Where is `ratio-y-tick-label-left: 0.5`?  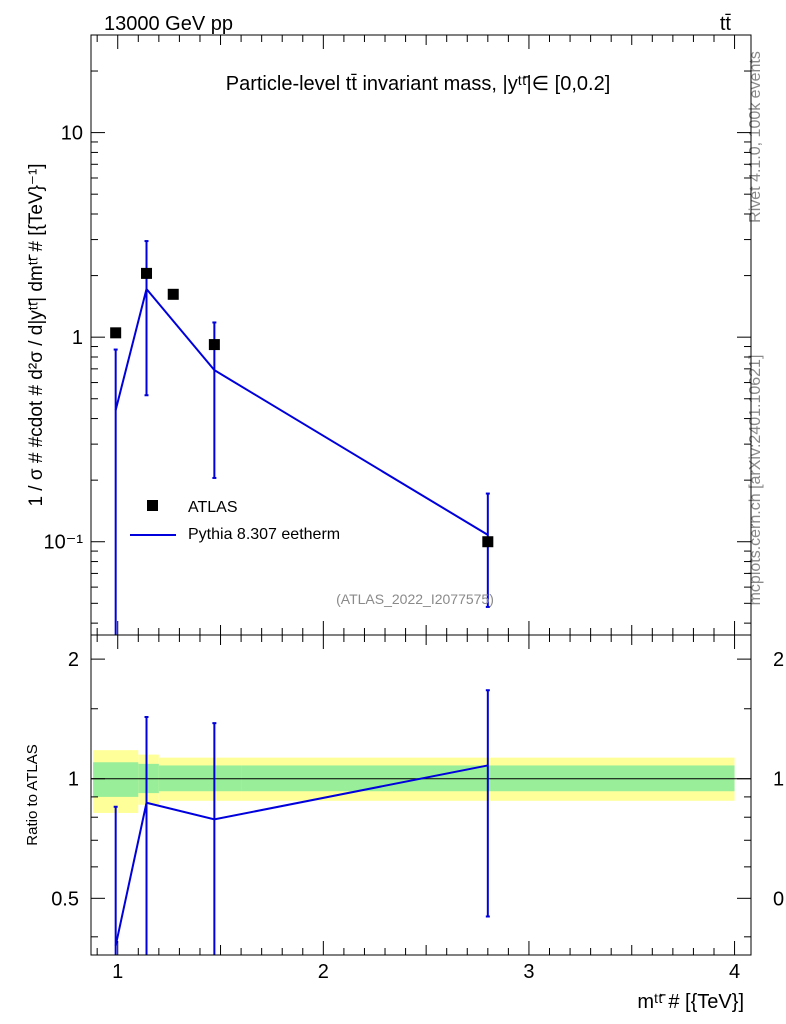 ratio-y-tick-label-left: 0.5 is located at coordinates (65, 899).